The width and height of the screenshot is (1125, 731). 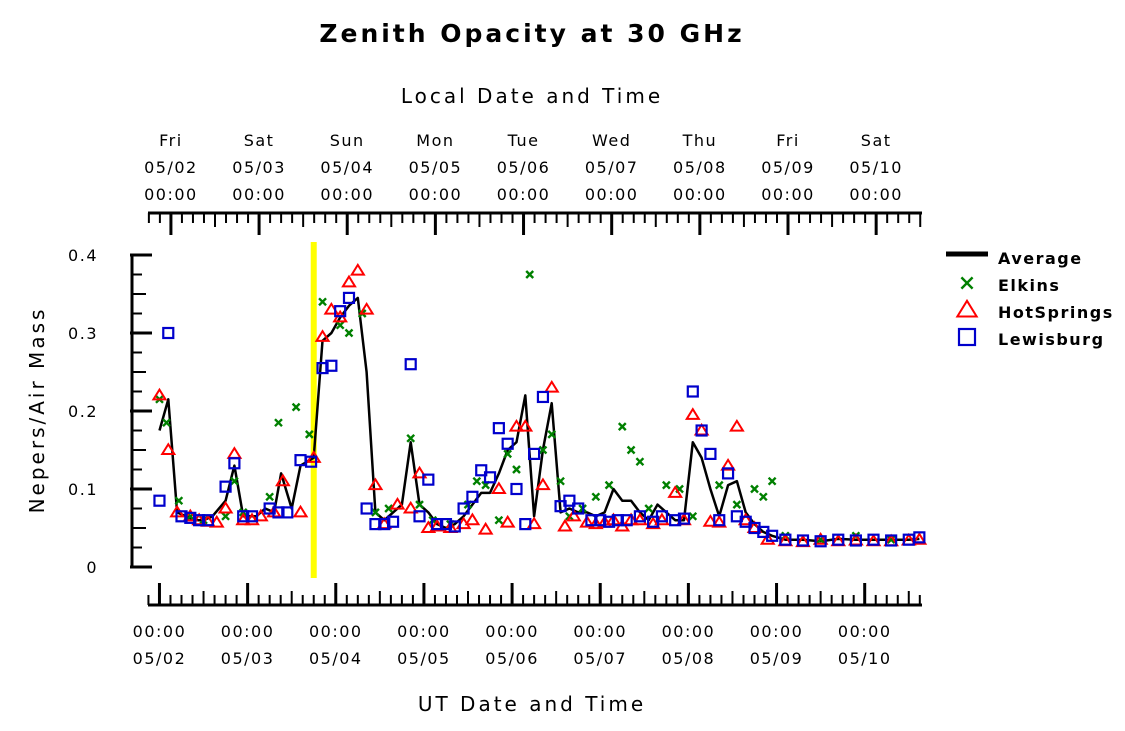 I want to click on top-tick-weekday: Sat, so click(x=876, y=140).